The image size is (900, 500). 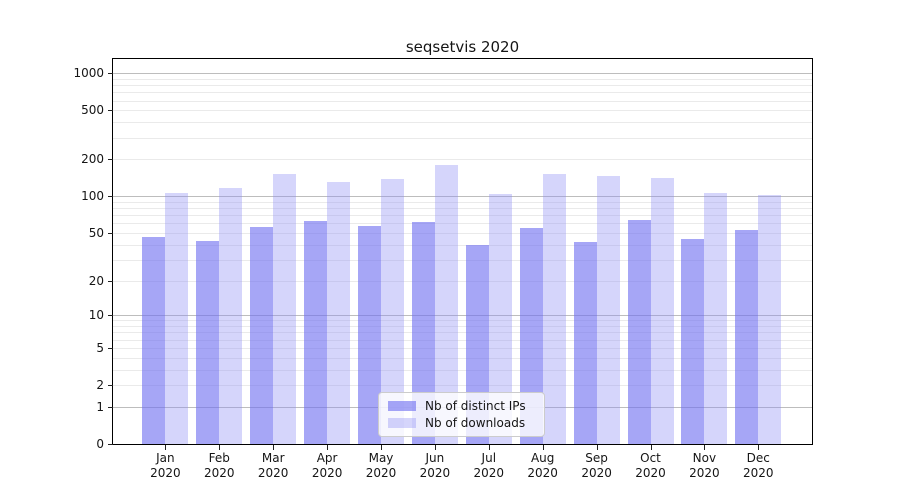 What do you see at coordinates (758, 458) in the screenshot?
I see `month-name: Dec` at bounding box center [758, 458].